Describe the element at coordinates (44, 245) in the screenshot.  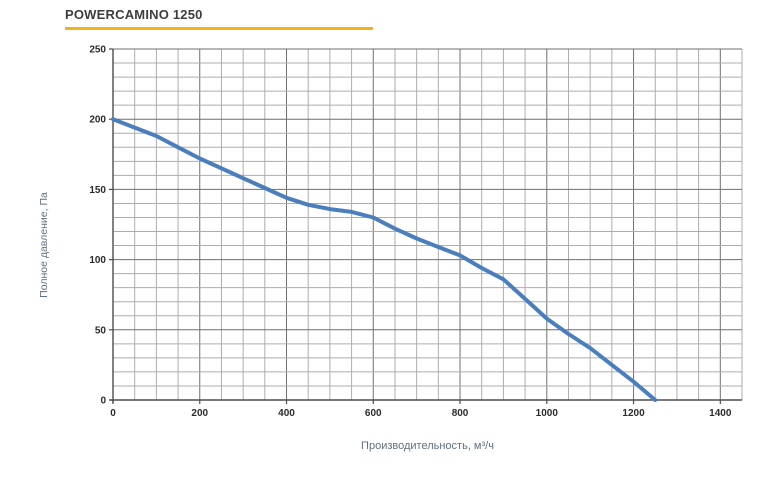
I see `y-axis-title: Полное давление, Па` at that location.